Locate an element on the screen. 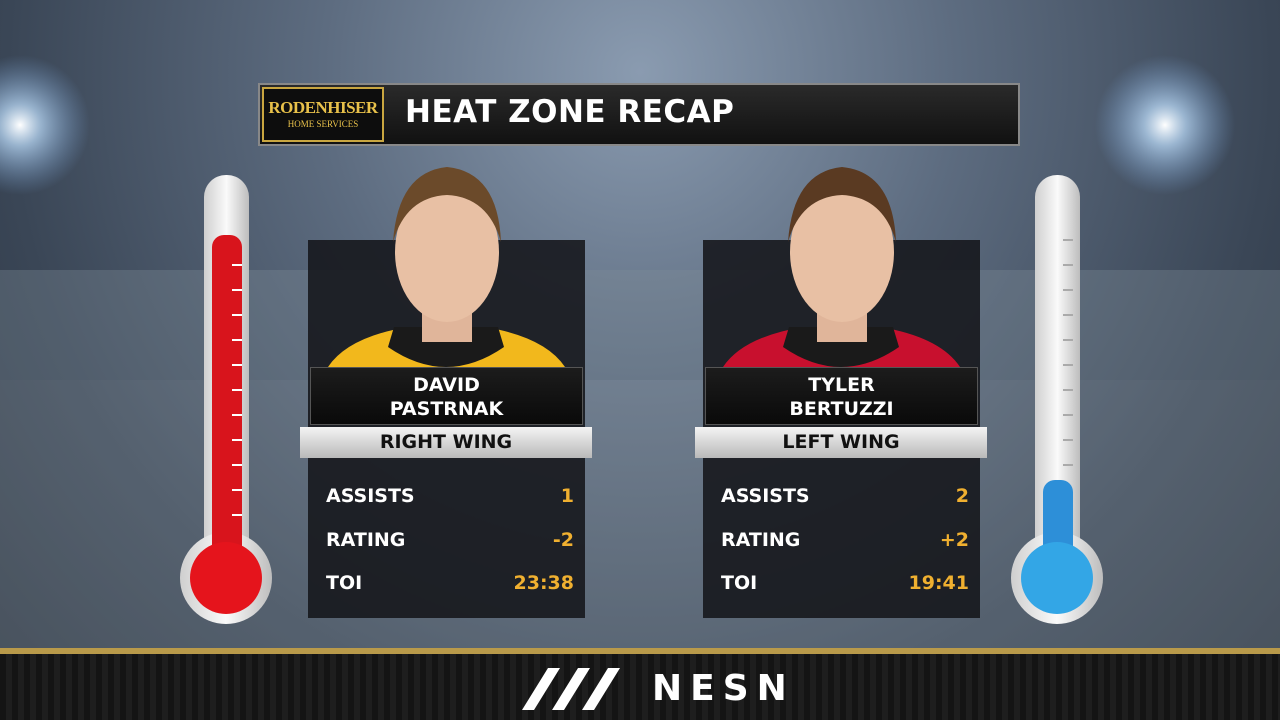 The width and height of the screenshot is (1280, 720). stat-value: 19:41 is located at coordinates (938, 583).